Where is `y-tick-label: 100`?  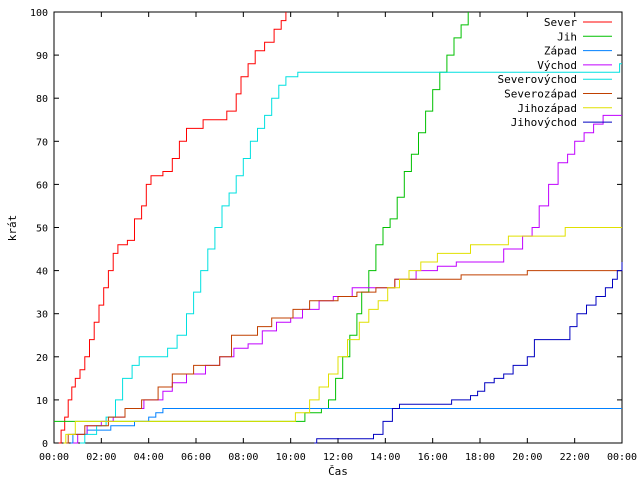 y-tick-label: 100 is located at coordinates (39, 13).